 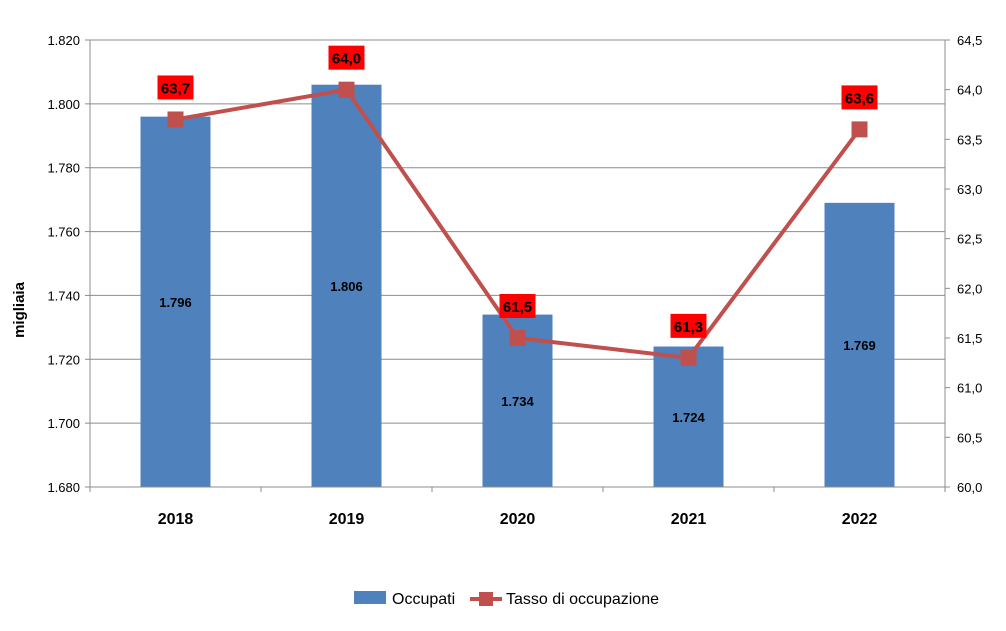 I want to click on x-tick-label: 2021, so click(x=689, y=519).